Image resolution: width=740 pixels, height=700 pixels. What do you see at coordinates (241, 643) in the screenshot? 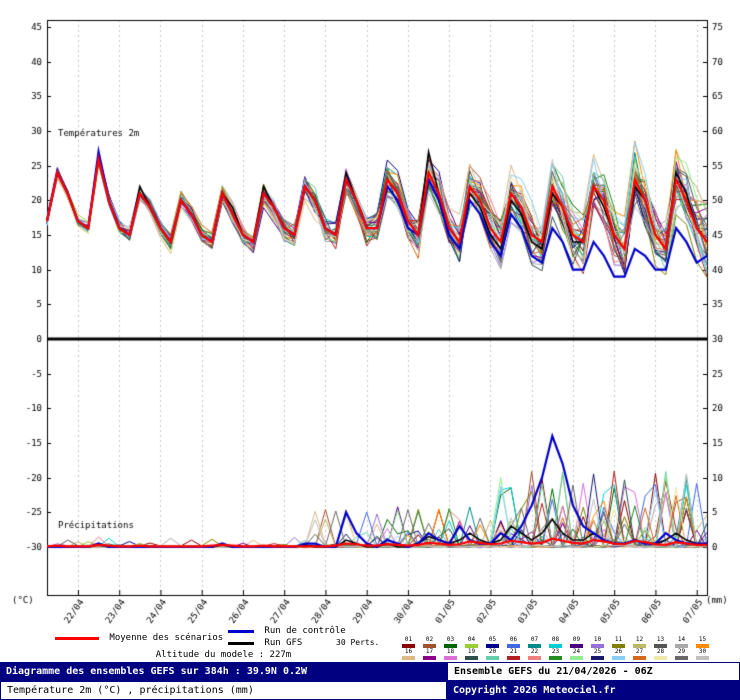
I see `gfs-line-swatch` at bounding box center [241, 643].